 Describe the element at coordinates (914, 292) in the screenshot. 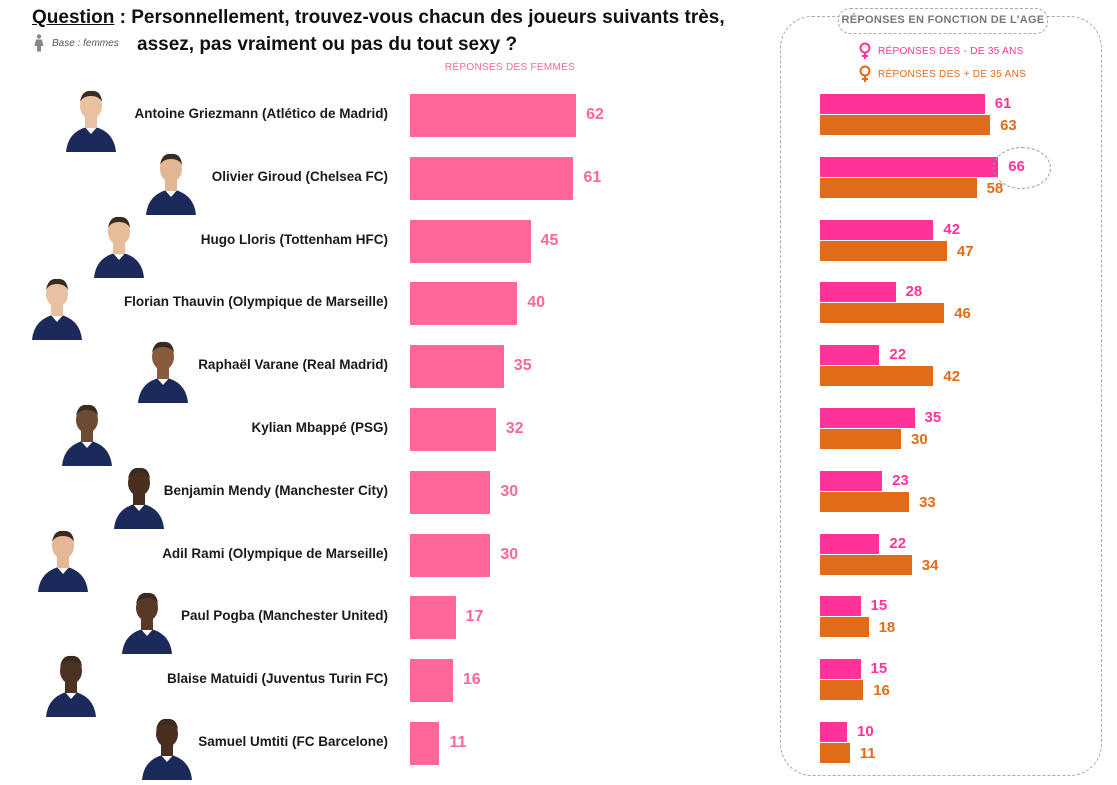

I see `under35-value-label: 28` at that location.